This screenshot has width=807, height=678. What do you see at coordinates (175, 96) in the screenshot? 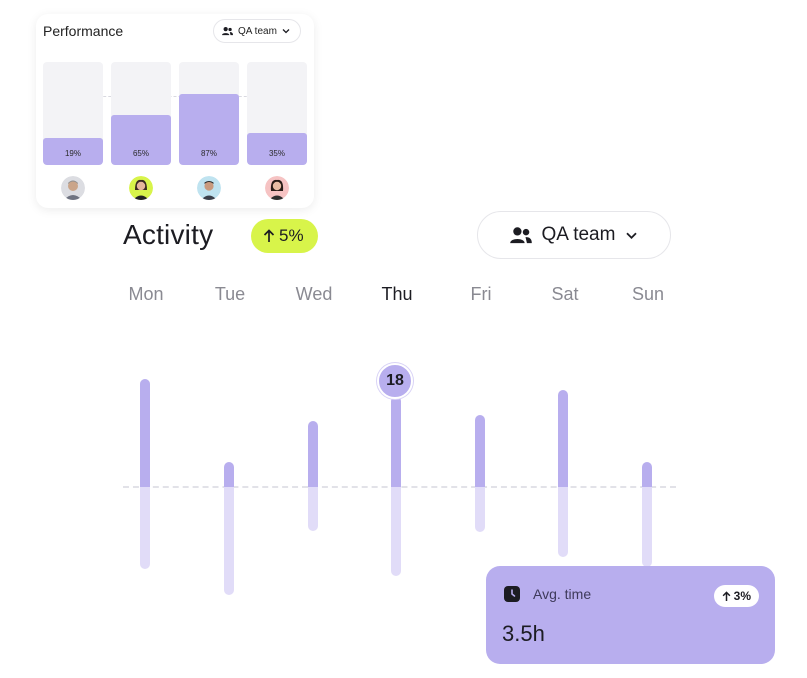
I see `performance-baseline` at bounding box center [175, 96].